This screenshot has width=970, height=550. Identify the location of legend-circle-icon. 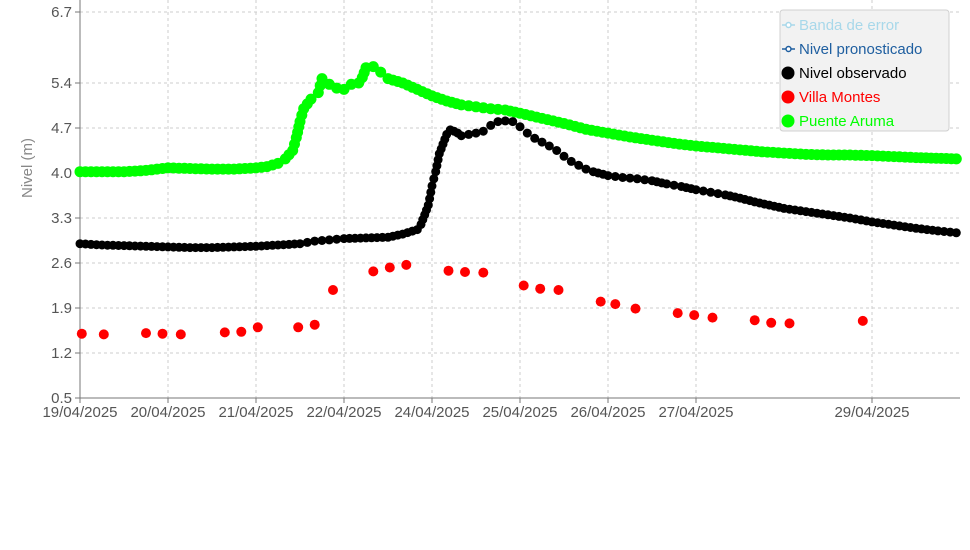
(788, 25).